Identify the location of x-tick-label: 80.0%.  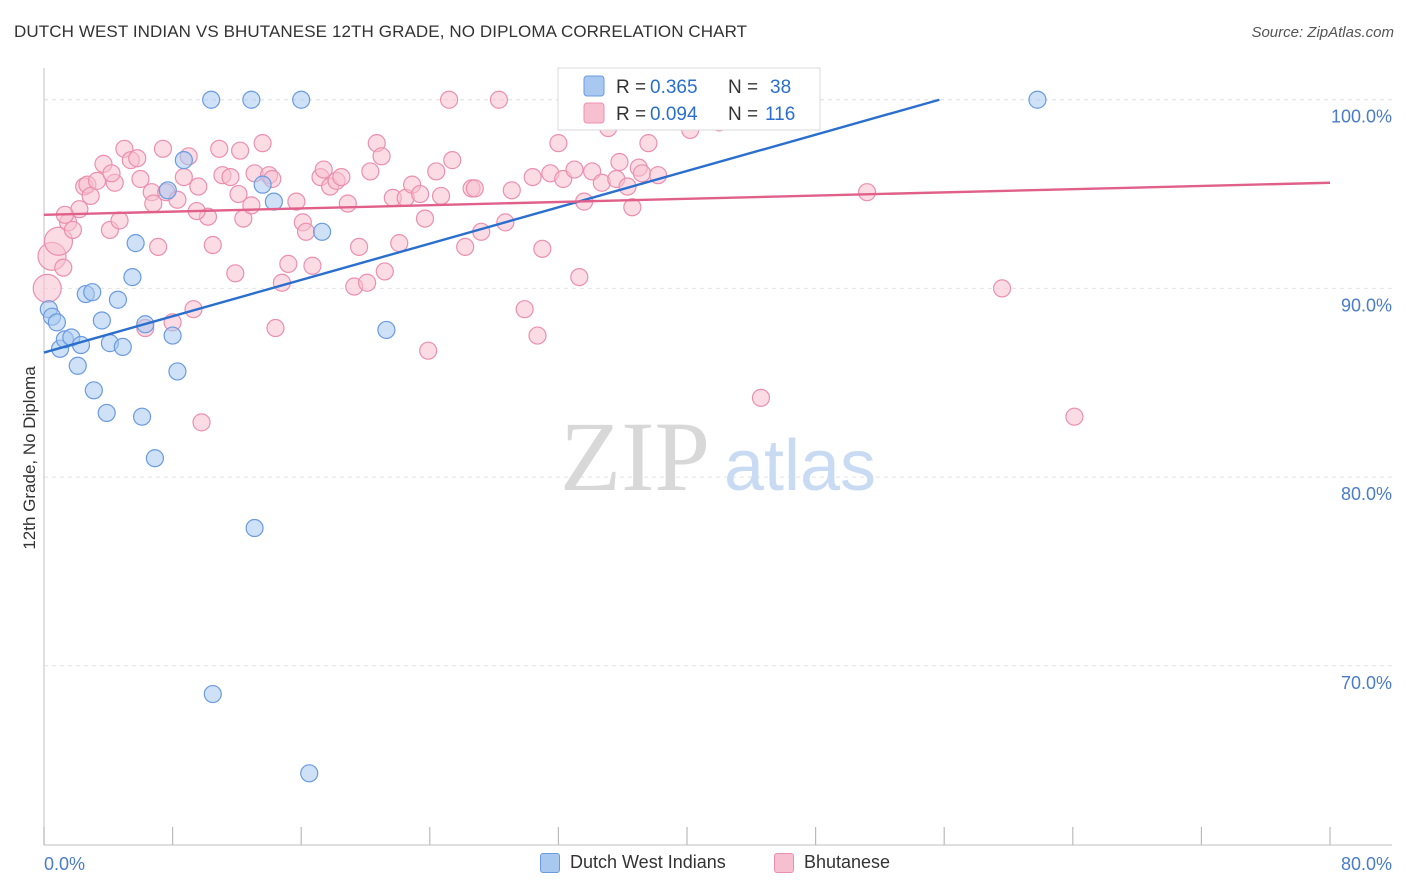
(1366, 864).